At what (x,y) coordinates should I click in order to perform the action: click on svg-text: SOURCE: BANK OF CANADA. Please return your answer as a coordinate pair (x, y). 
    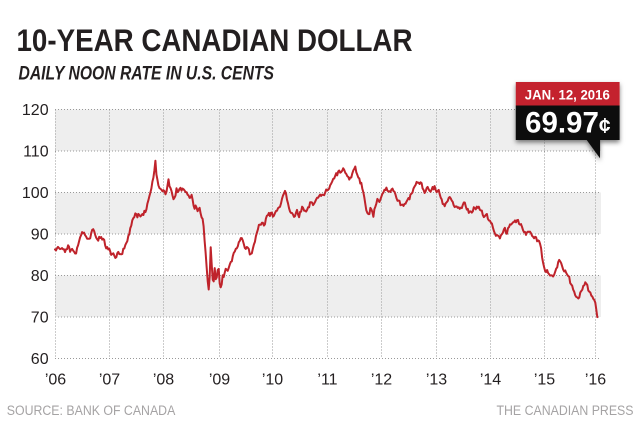
    Looking at the image, I should click on (91, 410).